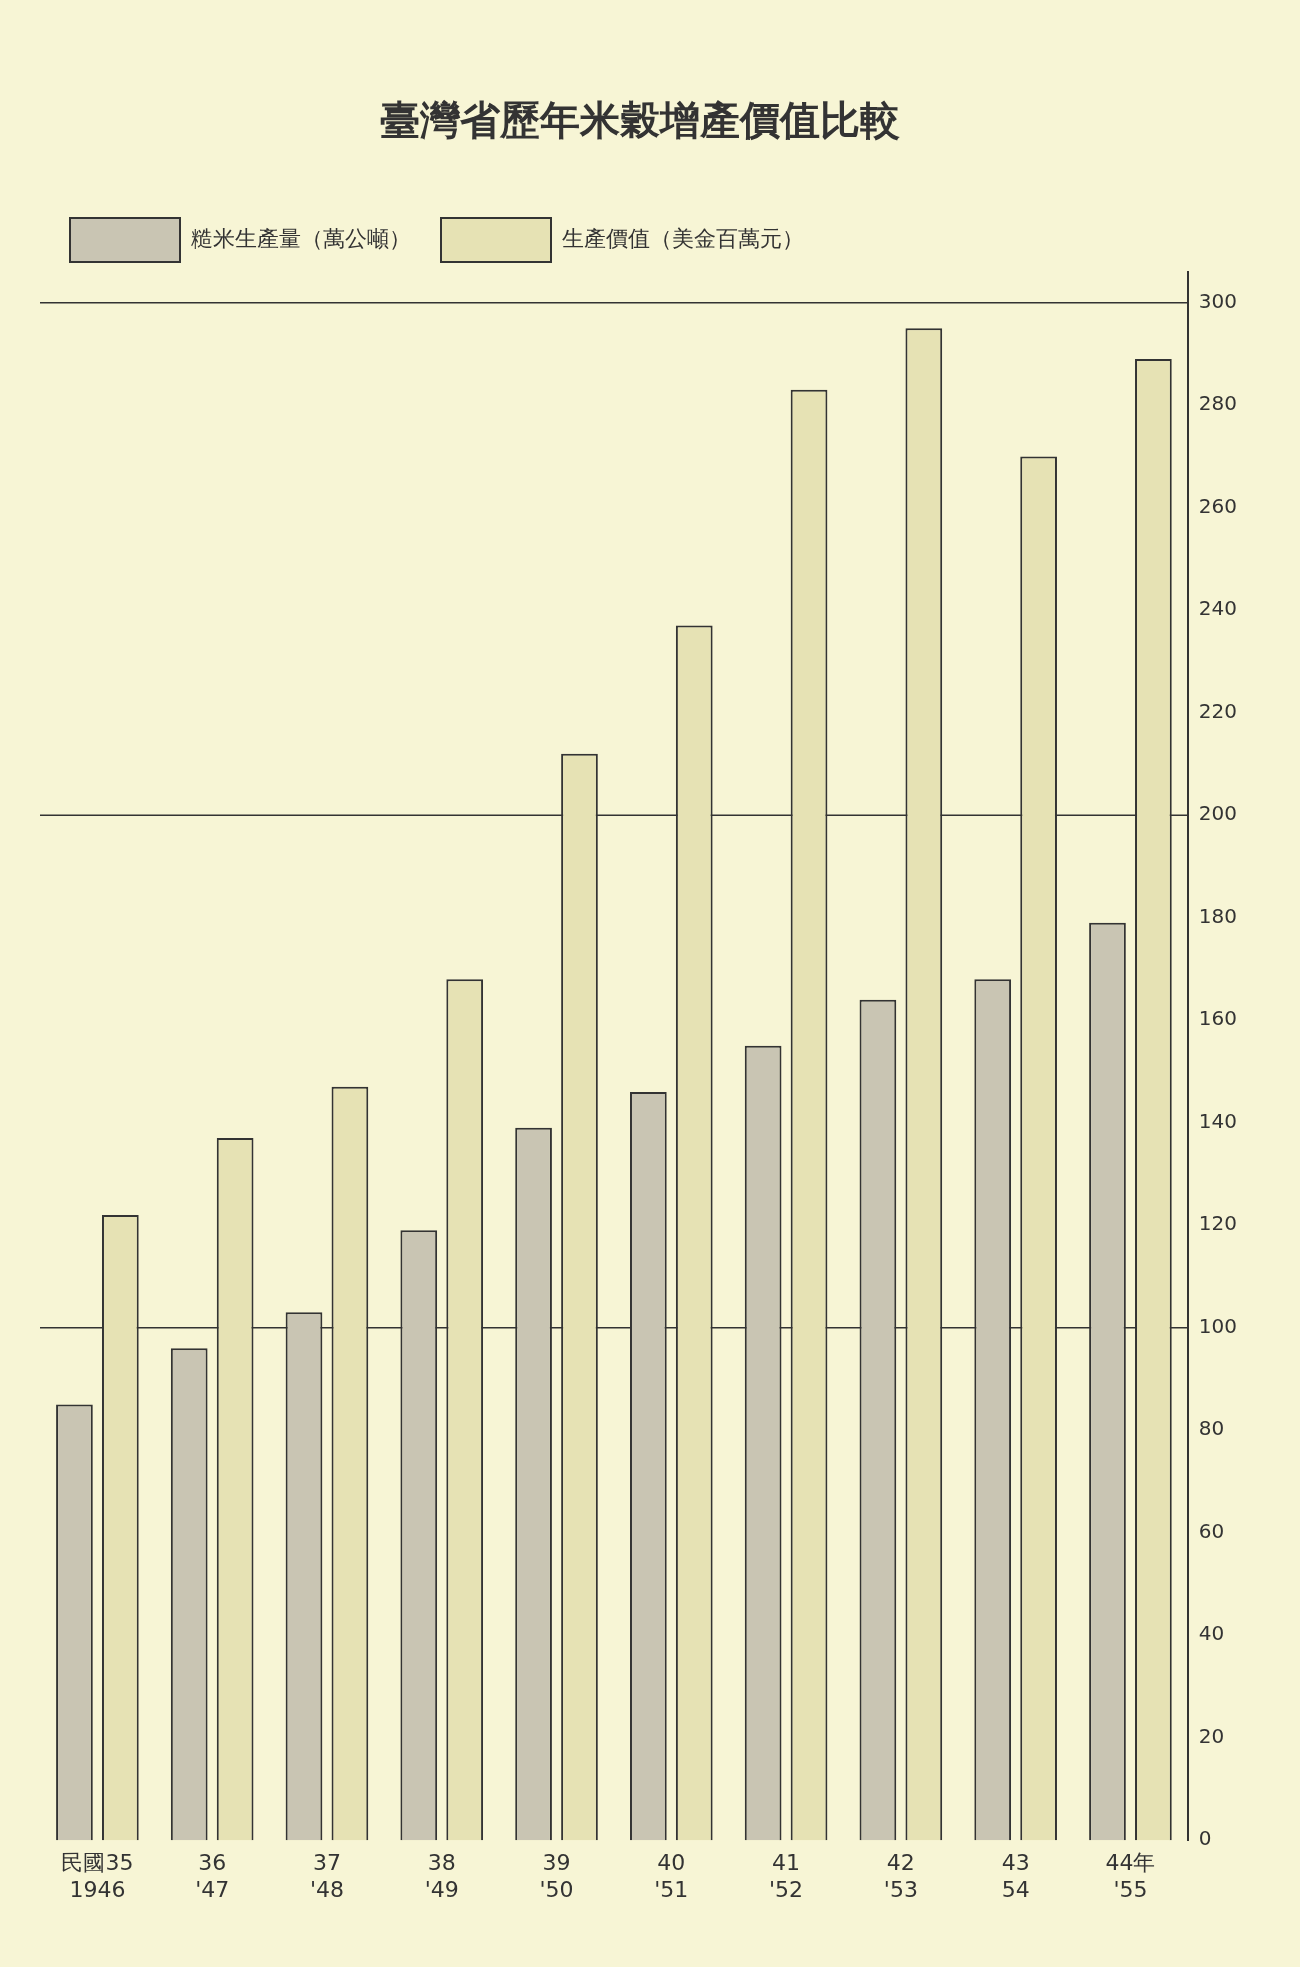  Describe the element at coordinates (671, 1876) in the screenshot. I see `x-tick-label: 40 '51` at that location.